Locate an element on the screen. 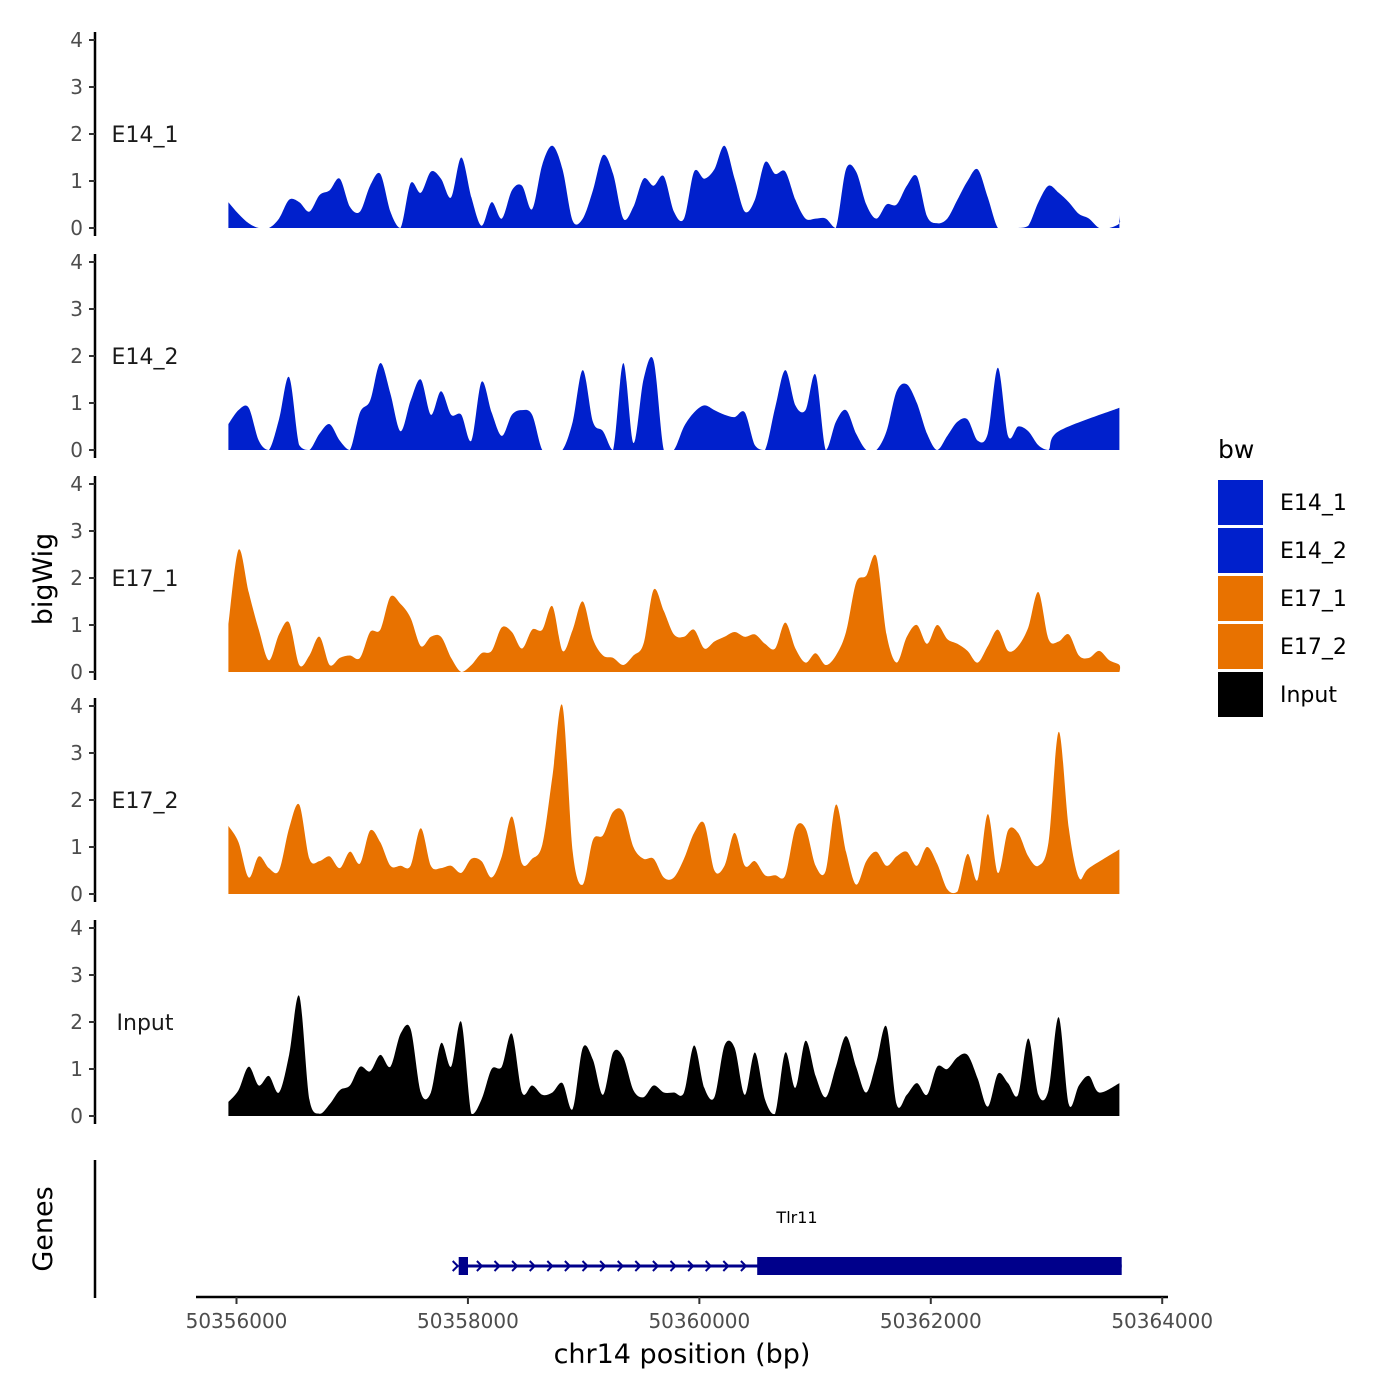  track-E14_1: 0 1 2 3 4 E14_1 is located at coordinates (595, 134).